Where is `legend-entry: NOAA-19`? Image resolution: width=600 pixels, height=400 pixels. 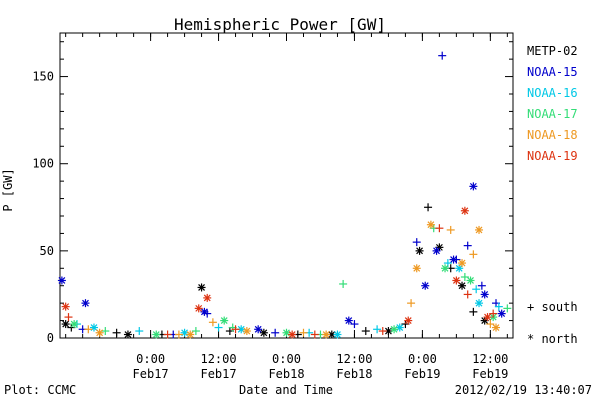 legend-entry: NOAA-19 is located at coordinates (552, 156).